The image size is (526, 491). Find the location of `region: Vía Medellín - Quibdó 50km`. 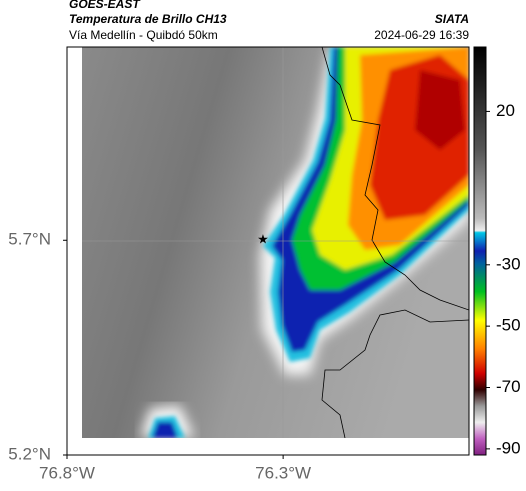

region: Vía Medellín - Quibdó 50km is located at coordinates (143, 35).